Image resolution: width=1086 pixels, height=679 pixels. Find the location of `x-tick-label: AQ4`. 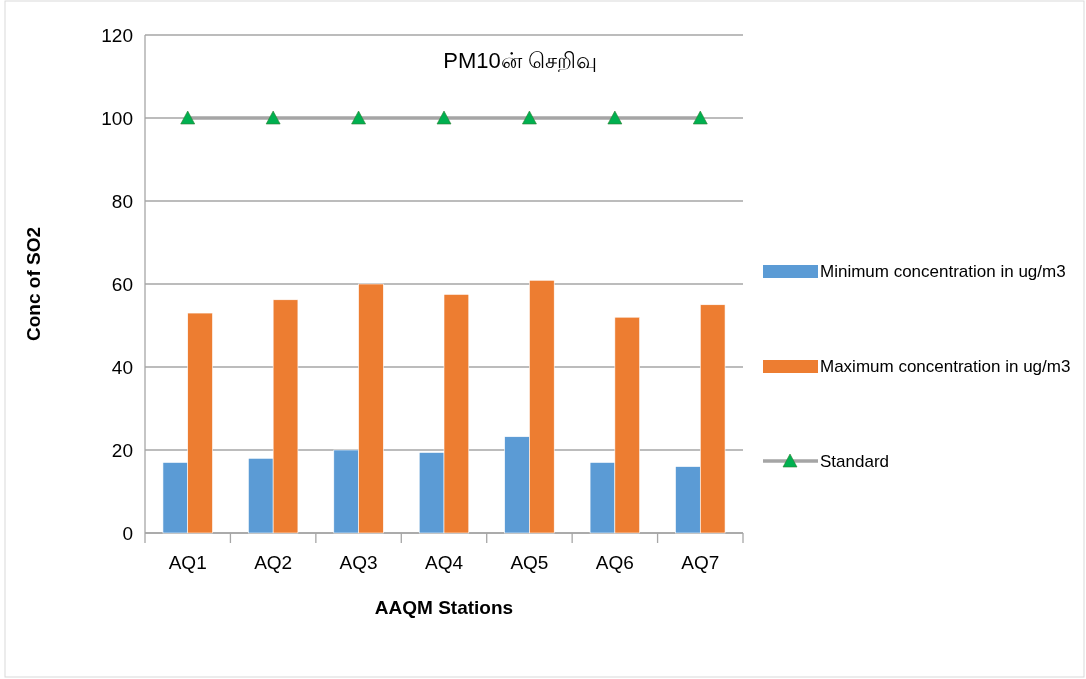

x-tick-label: AQ4 is located at coordinates (444, 562).